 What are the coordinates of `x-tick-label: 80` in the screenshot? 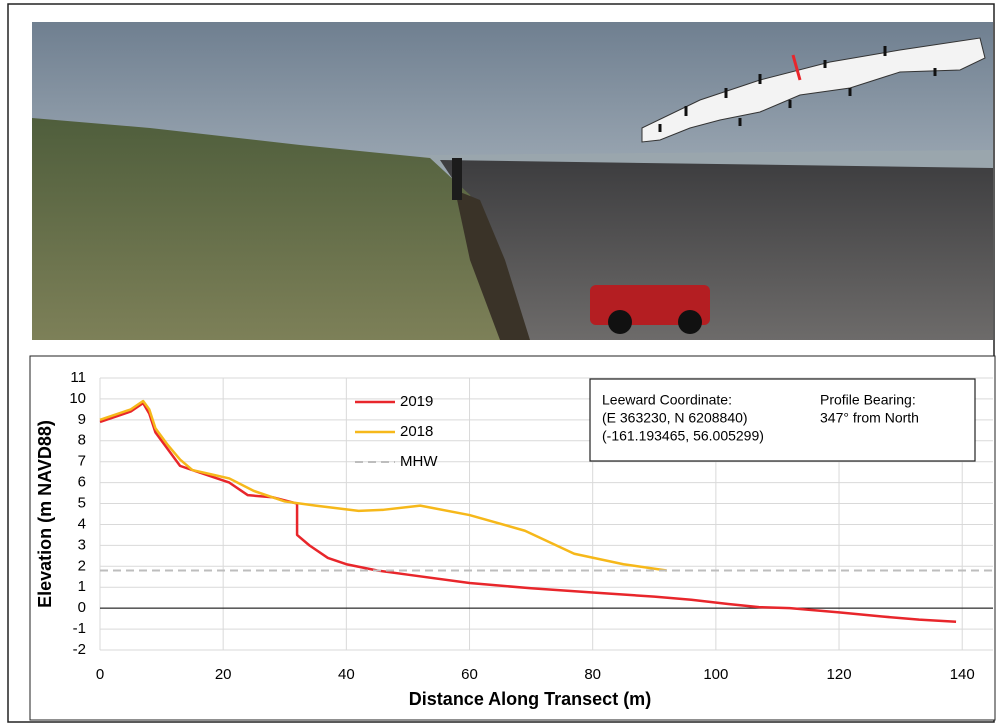 It's located at (592, 674).